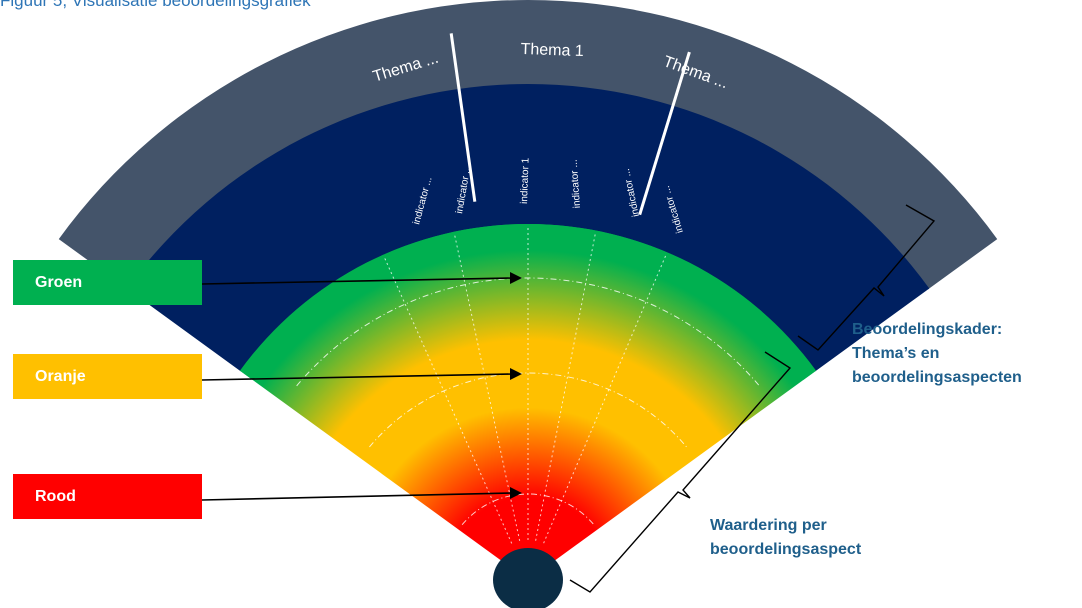 The width and height of the screenshot is (1082, 608). What do you see at coordinates (927, 329) in the screenshot?
I see `framework-line-1: Beoordelingskader:` at bounding box center [927, 329].